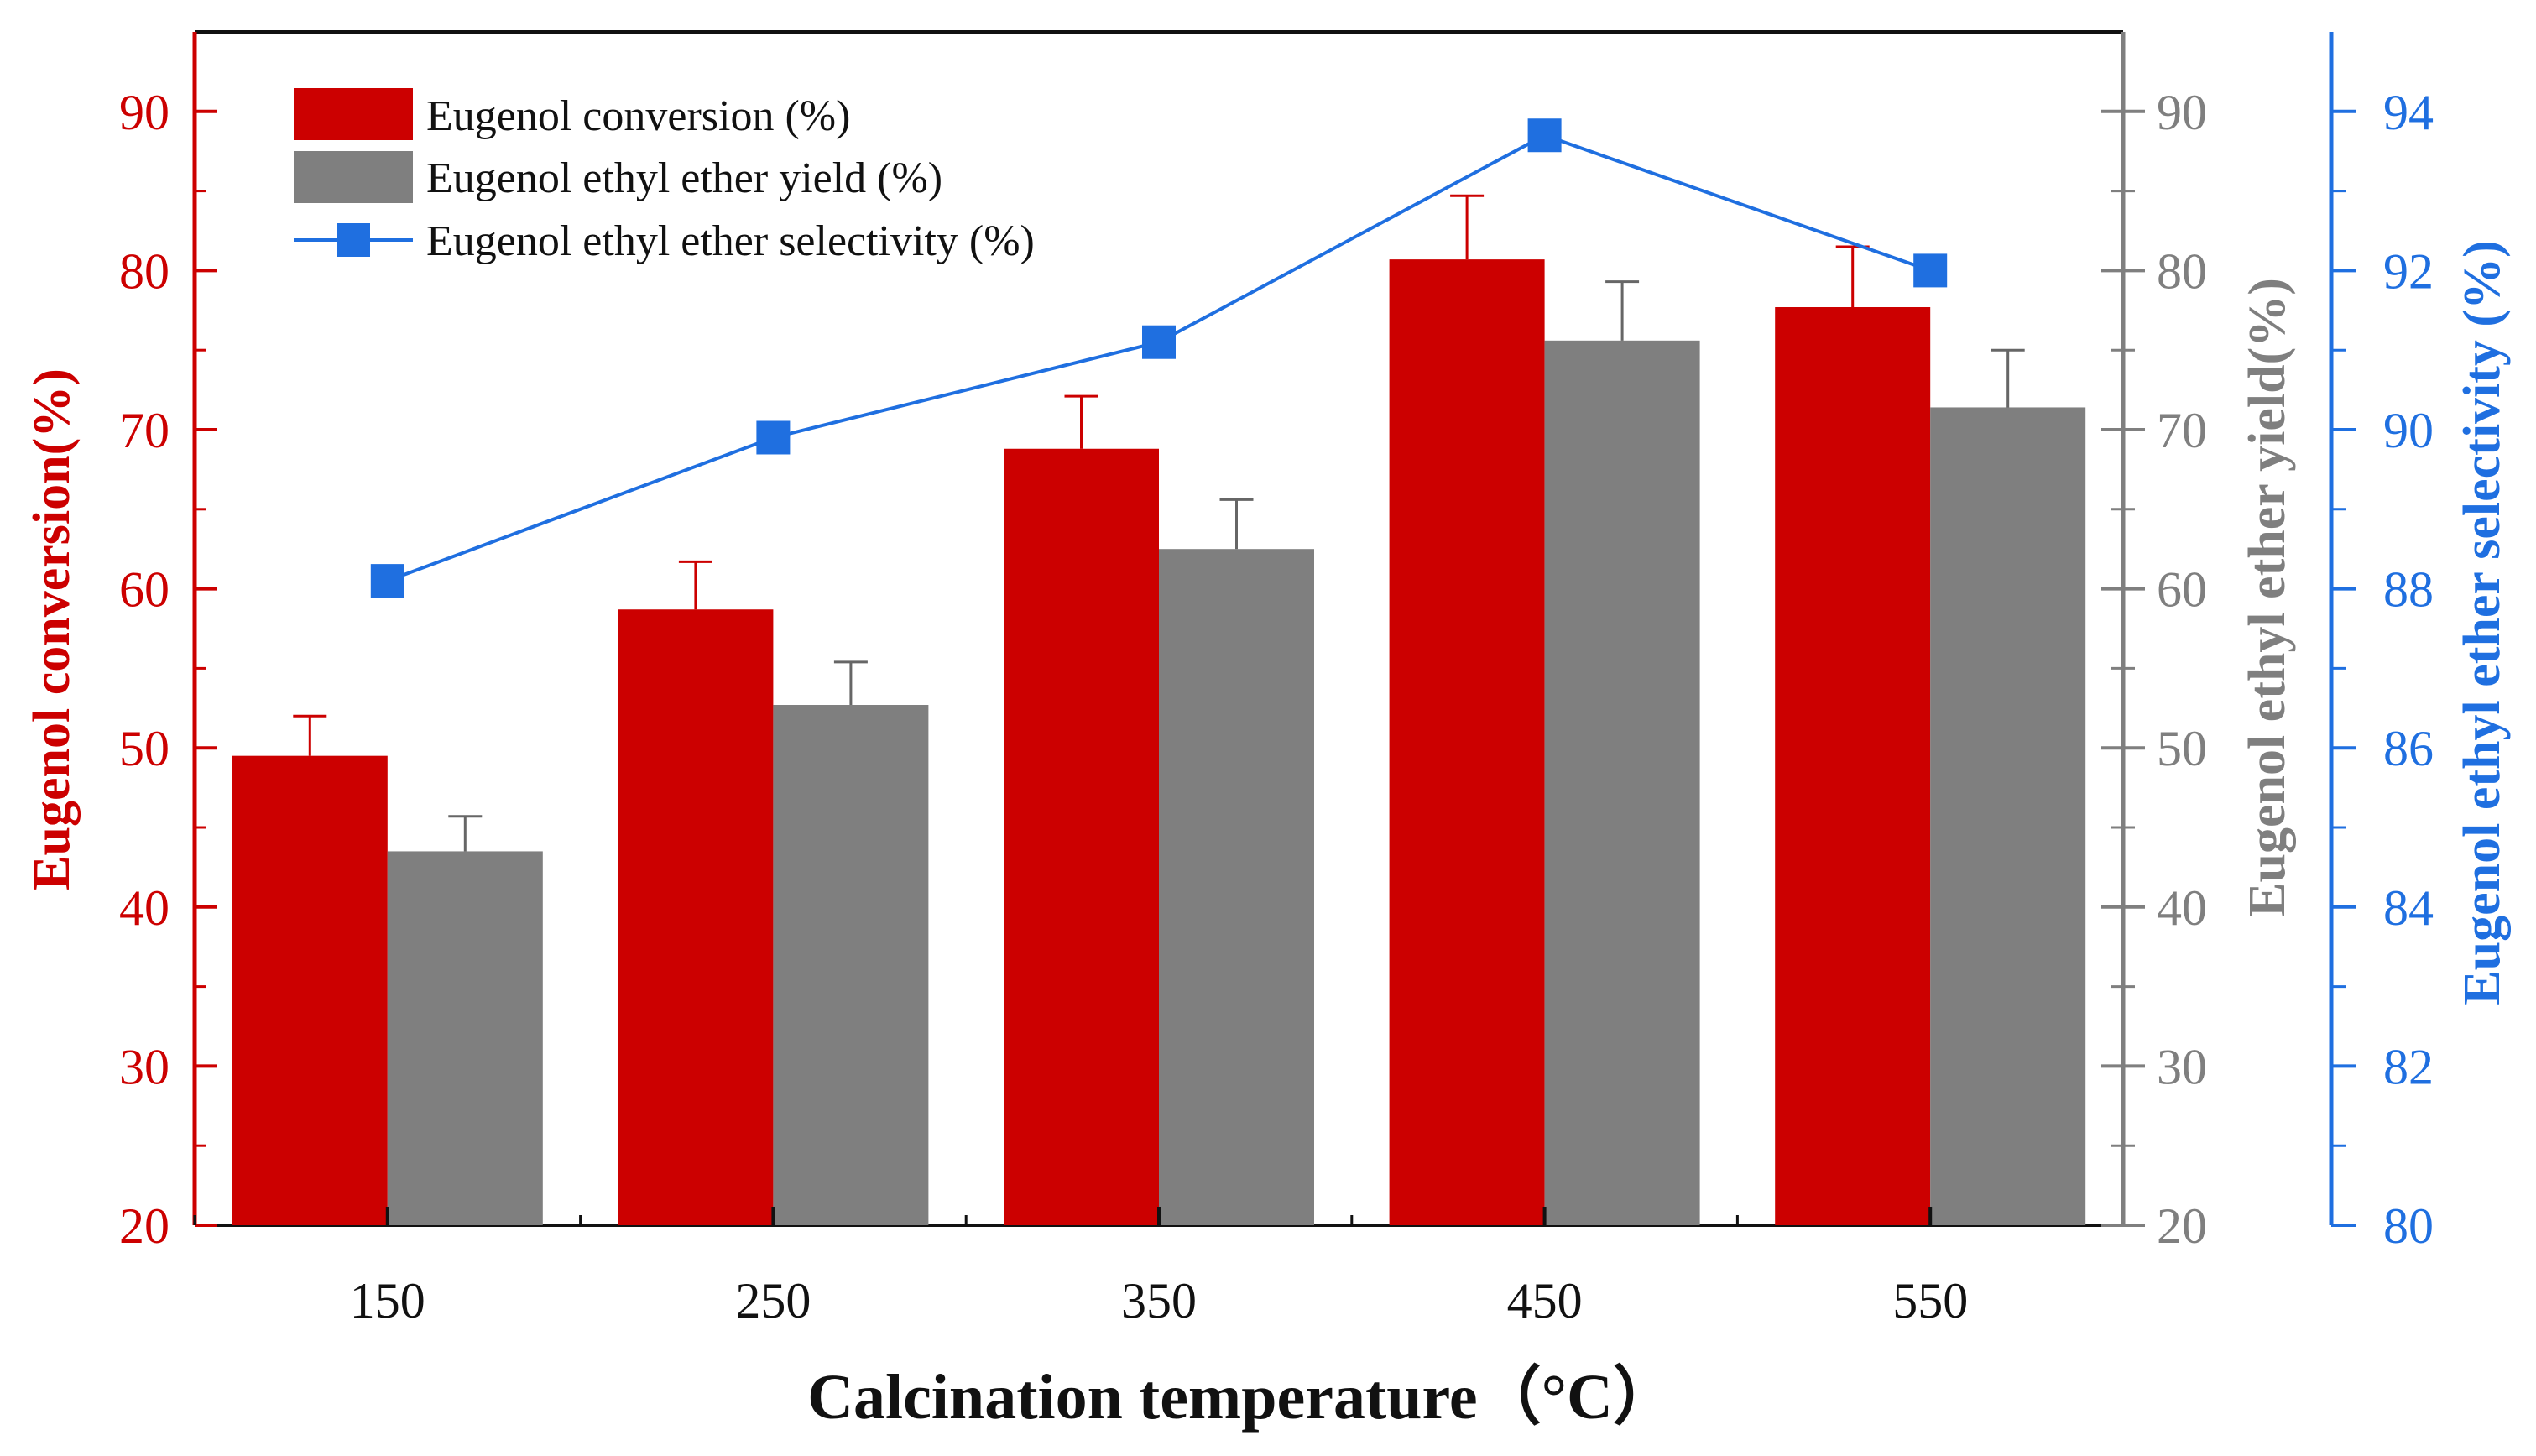 The width and height of the screenshot is (2536, 1456). Describe the element at coordinates (1545, 1300) in the screenshot. I see `x-axis-tick-label: 450` at that location.